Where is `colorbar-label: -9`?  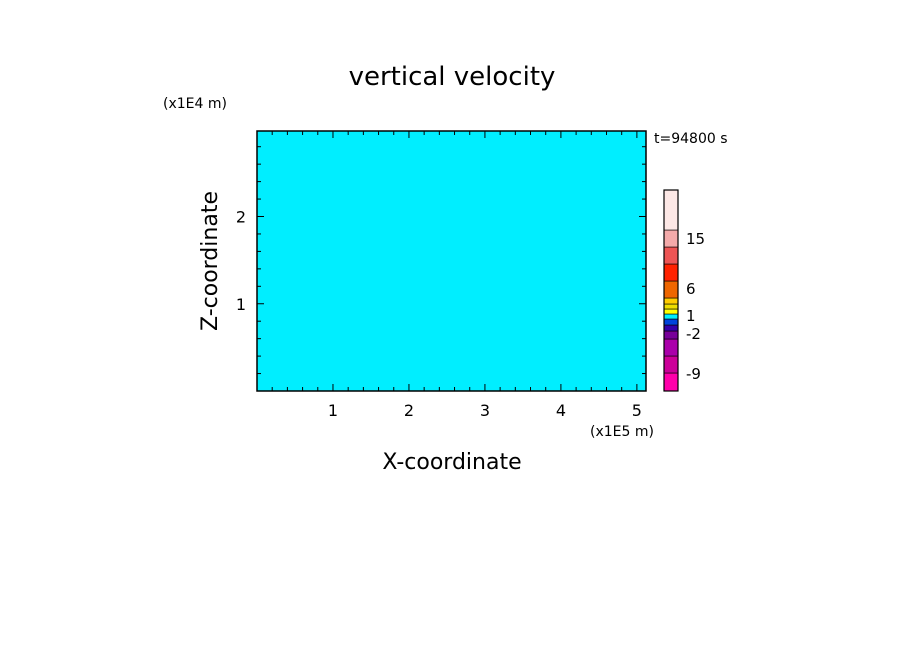 colorbar-label: -9 is located at coordinates (693, 374).